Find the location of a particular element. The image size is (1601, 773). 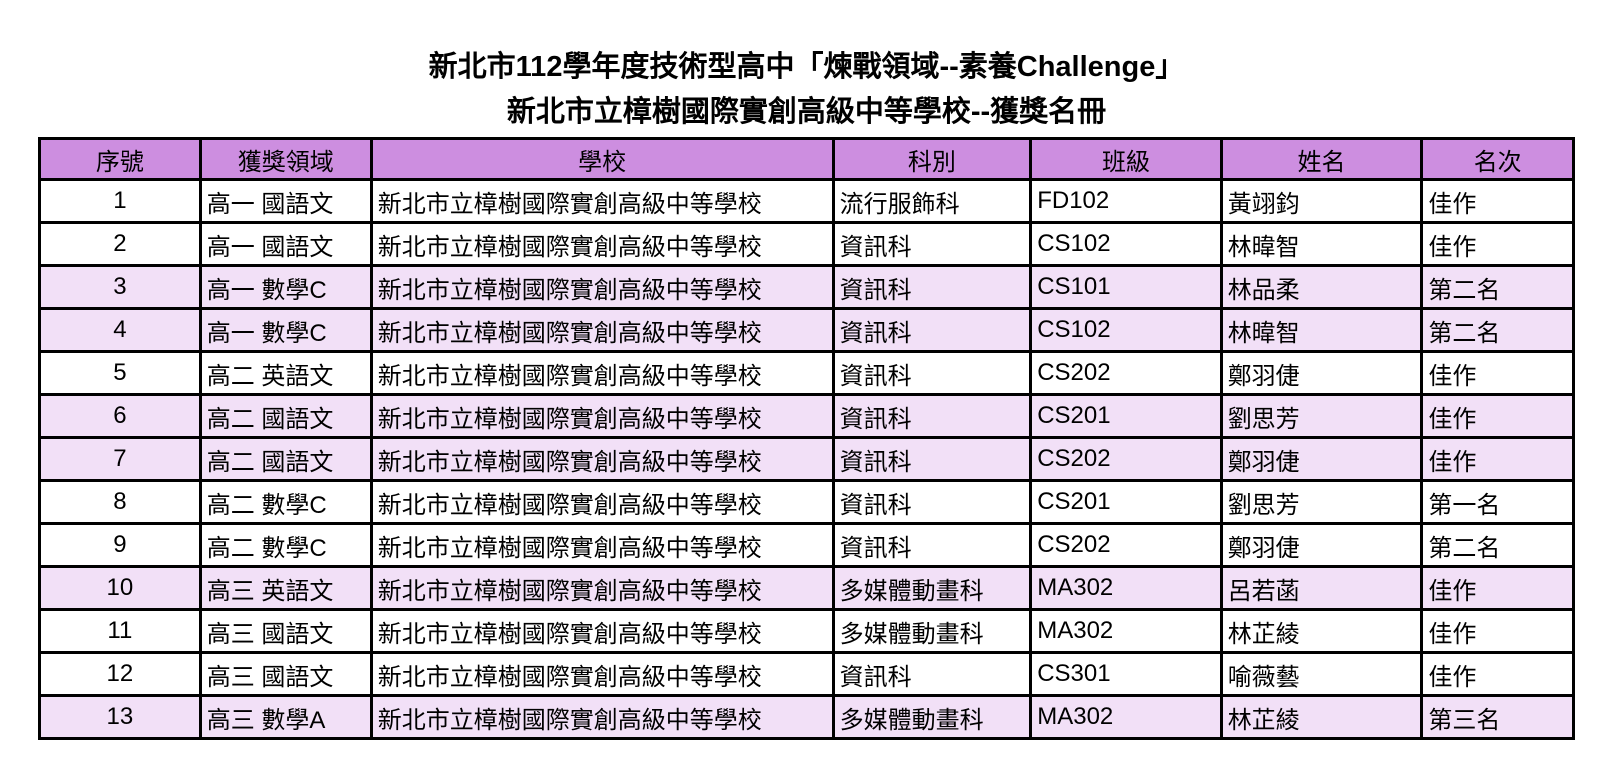

cell-name: 呂若菡 is located at coordinates (1321, 588).